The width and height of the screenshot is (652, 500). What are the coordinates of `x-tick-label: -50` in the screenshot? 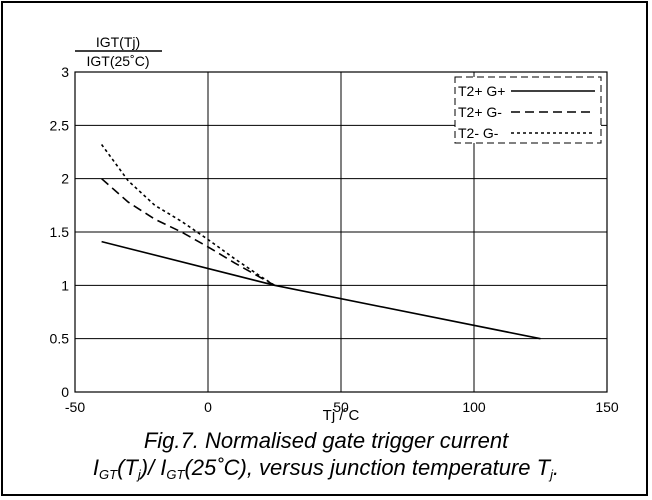 It's located at (75, 407).